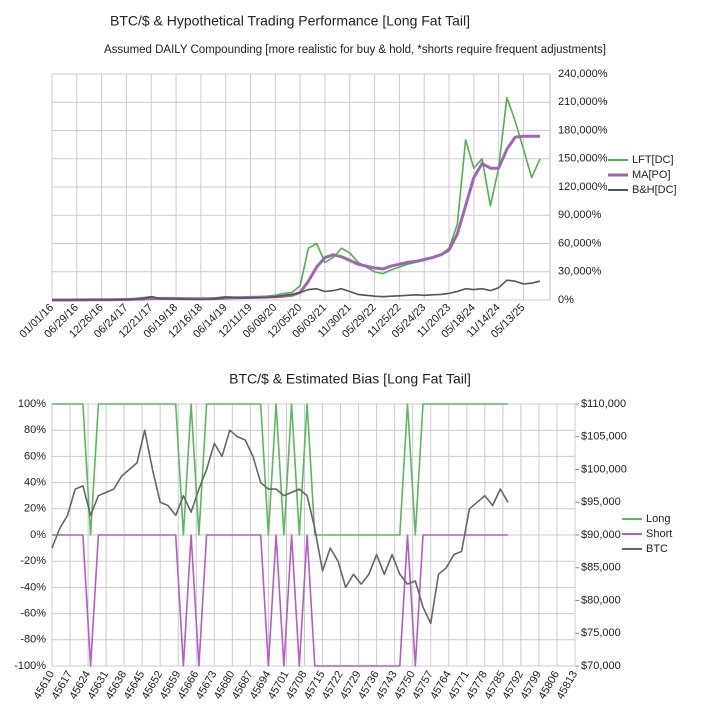 This screenshot has width=711, height=710. Describe the element at coordinates (35, 483) in the screenshot. I see `y-tick-label: 40%` at that location.